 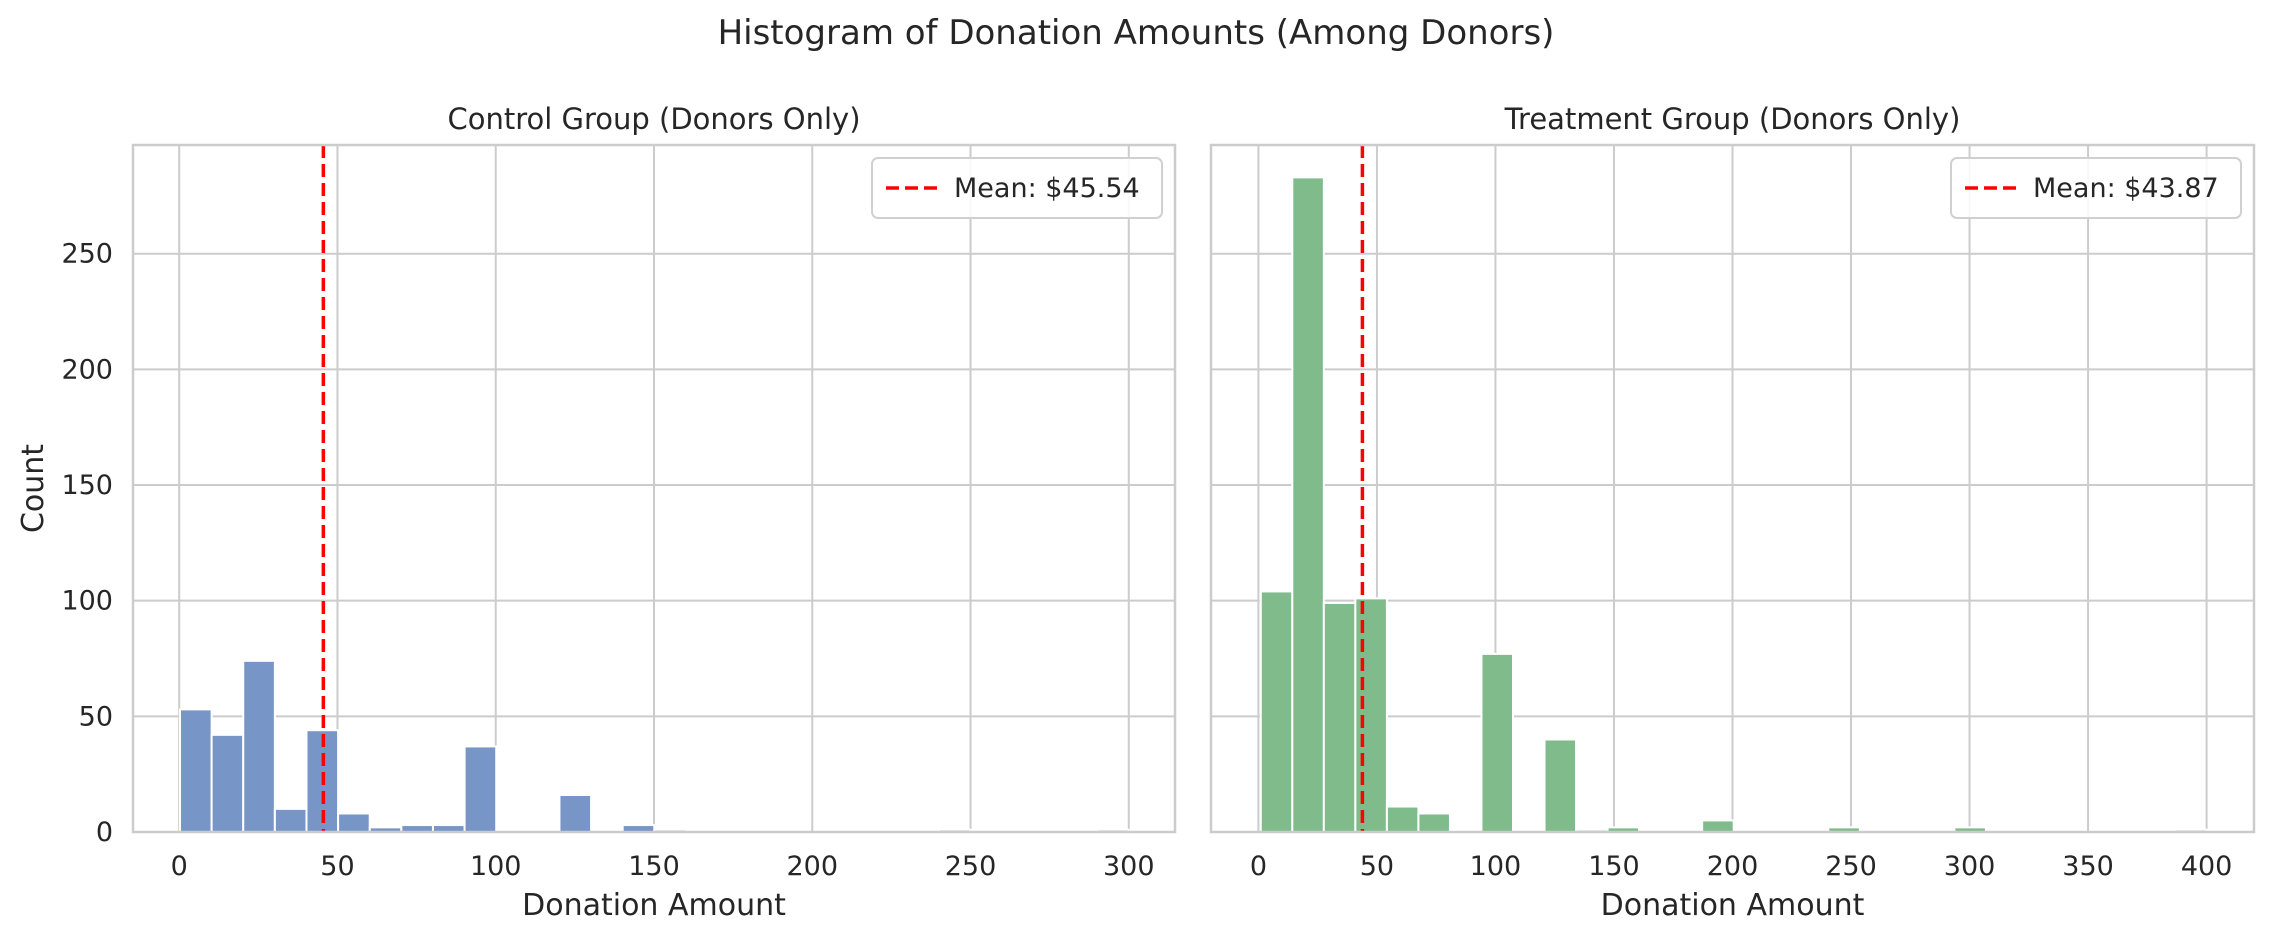 I want to click on treatment-chart-title: Treatment Group (Donors Only), so click(x=1732, y=119).